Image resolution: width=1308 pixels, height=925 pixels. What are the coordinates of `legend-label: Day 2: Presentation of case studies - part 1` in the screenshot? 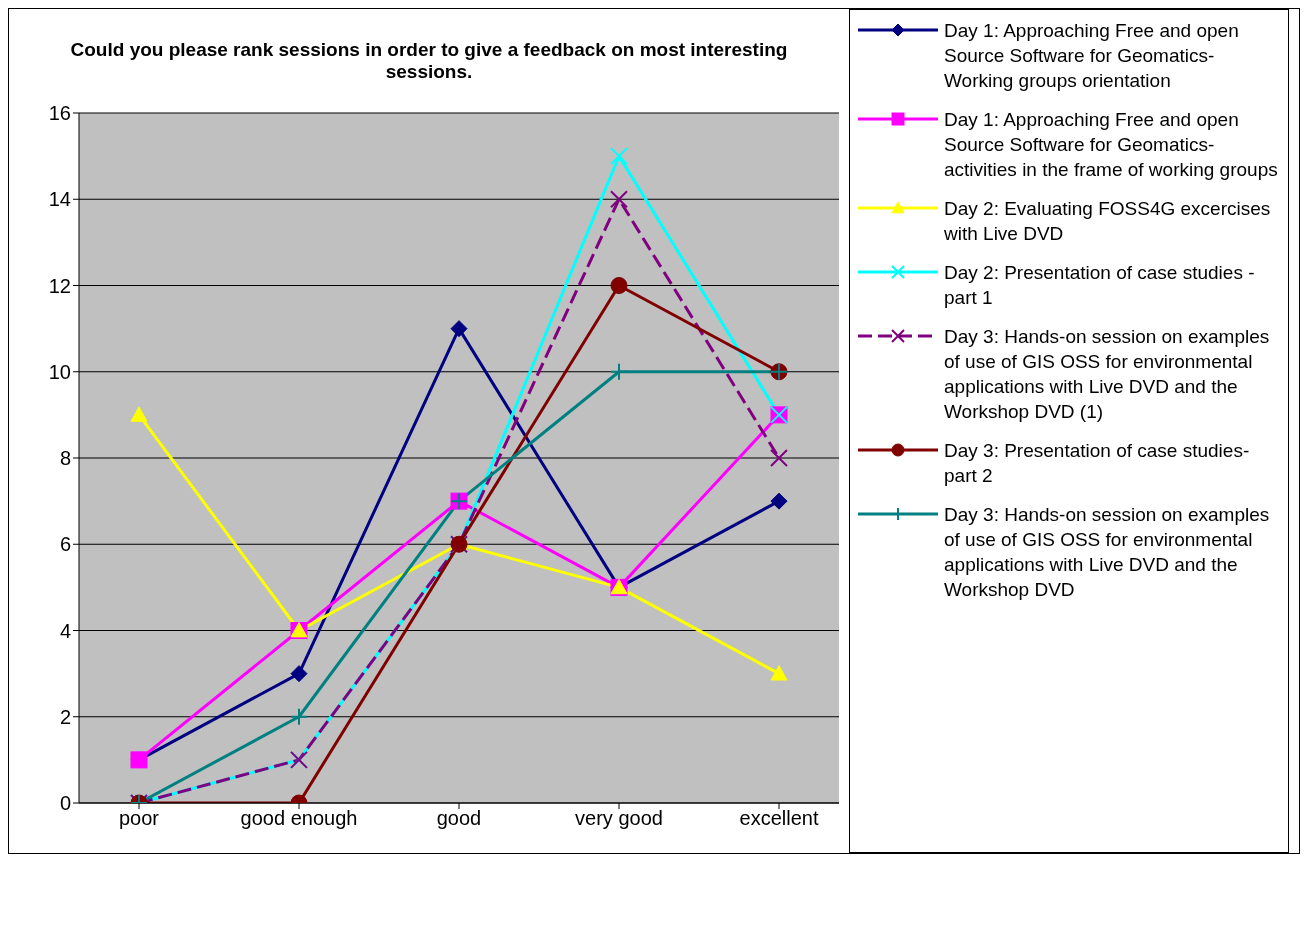 It's located at (1100, 285).